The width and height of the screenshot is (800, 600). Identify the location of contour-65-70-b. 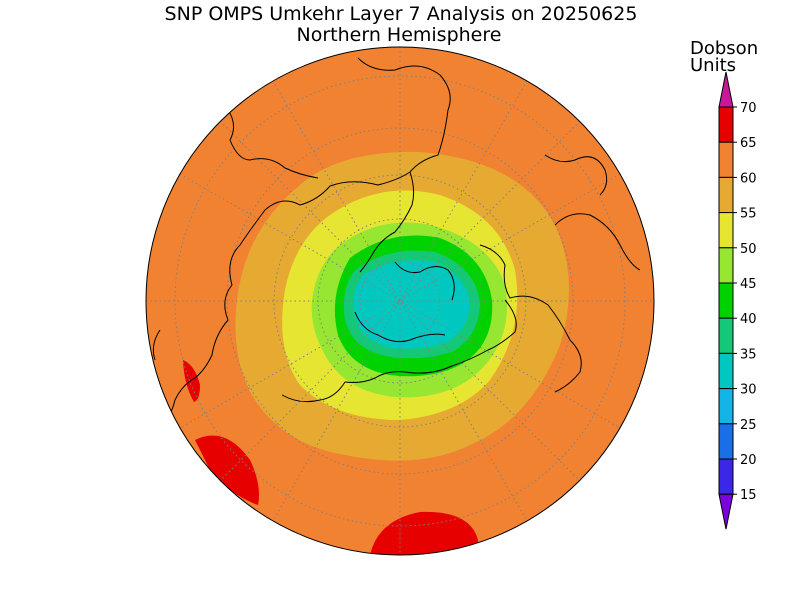
(227, 470).